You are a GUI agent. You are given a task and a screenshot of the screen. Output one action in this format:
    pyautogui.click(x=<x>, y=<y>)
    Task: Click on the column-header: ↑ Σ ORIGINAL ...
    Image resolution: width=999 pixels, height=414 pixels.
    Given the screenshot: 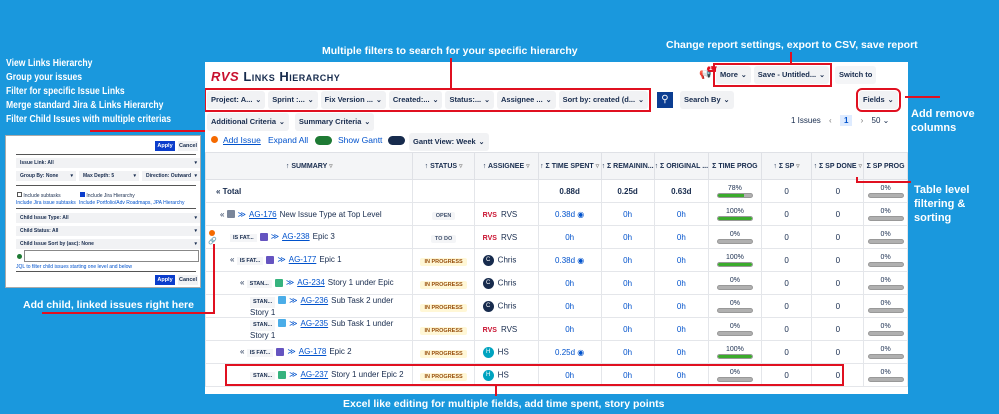 What is the action you would take?
    pyautogui.click(x=681, y=166)
    